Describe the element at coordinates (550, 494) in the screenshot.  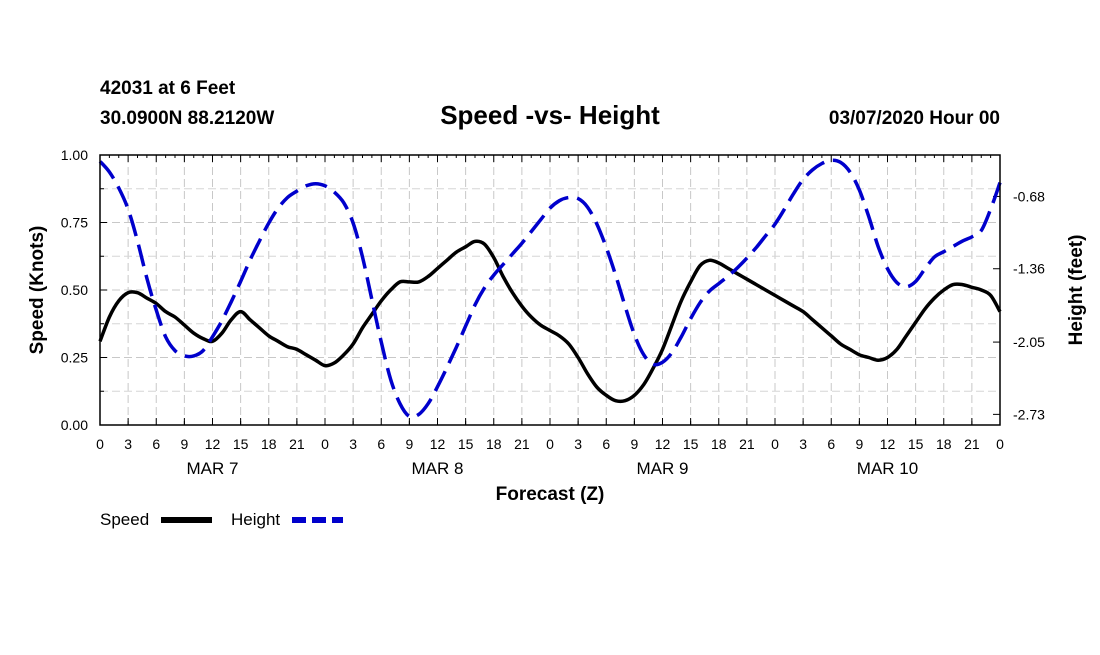
I see `x-axis-label: Forecast (Z)` at that location.